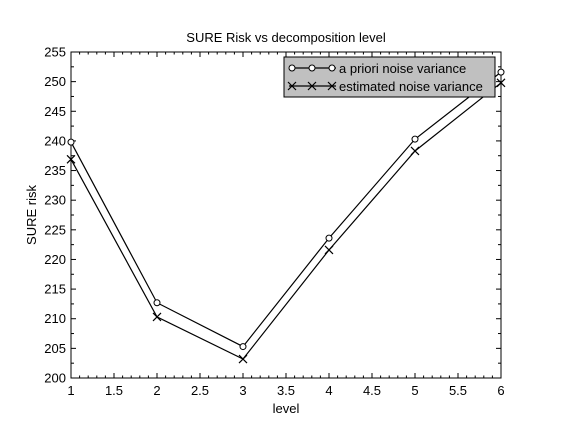 The image size is (575, 433). What do you see at coordinates (156, 390) in the screenshot?
I see `x-tick-label: 2` at bounding box center [156, 390].